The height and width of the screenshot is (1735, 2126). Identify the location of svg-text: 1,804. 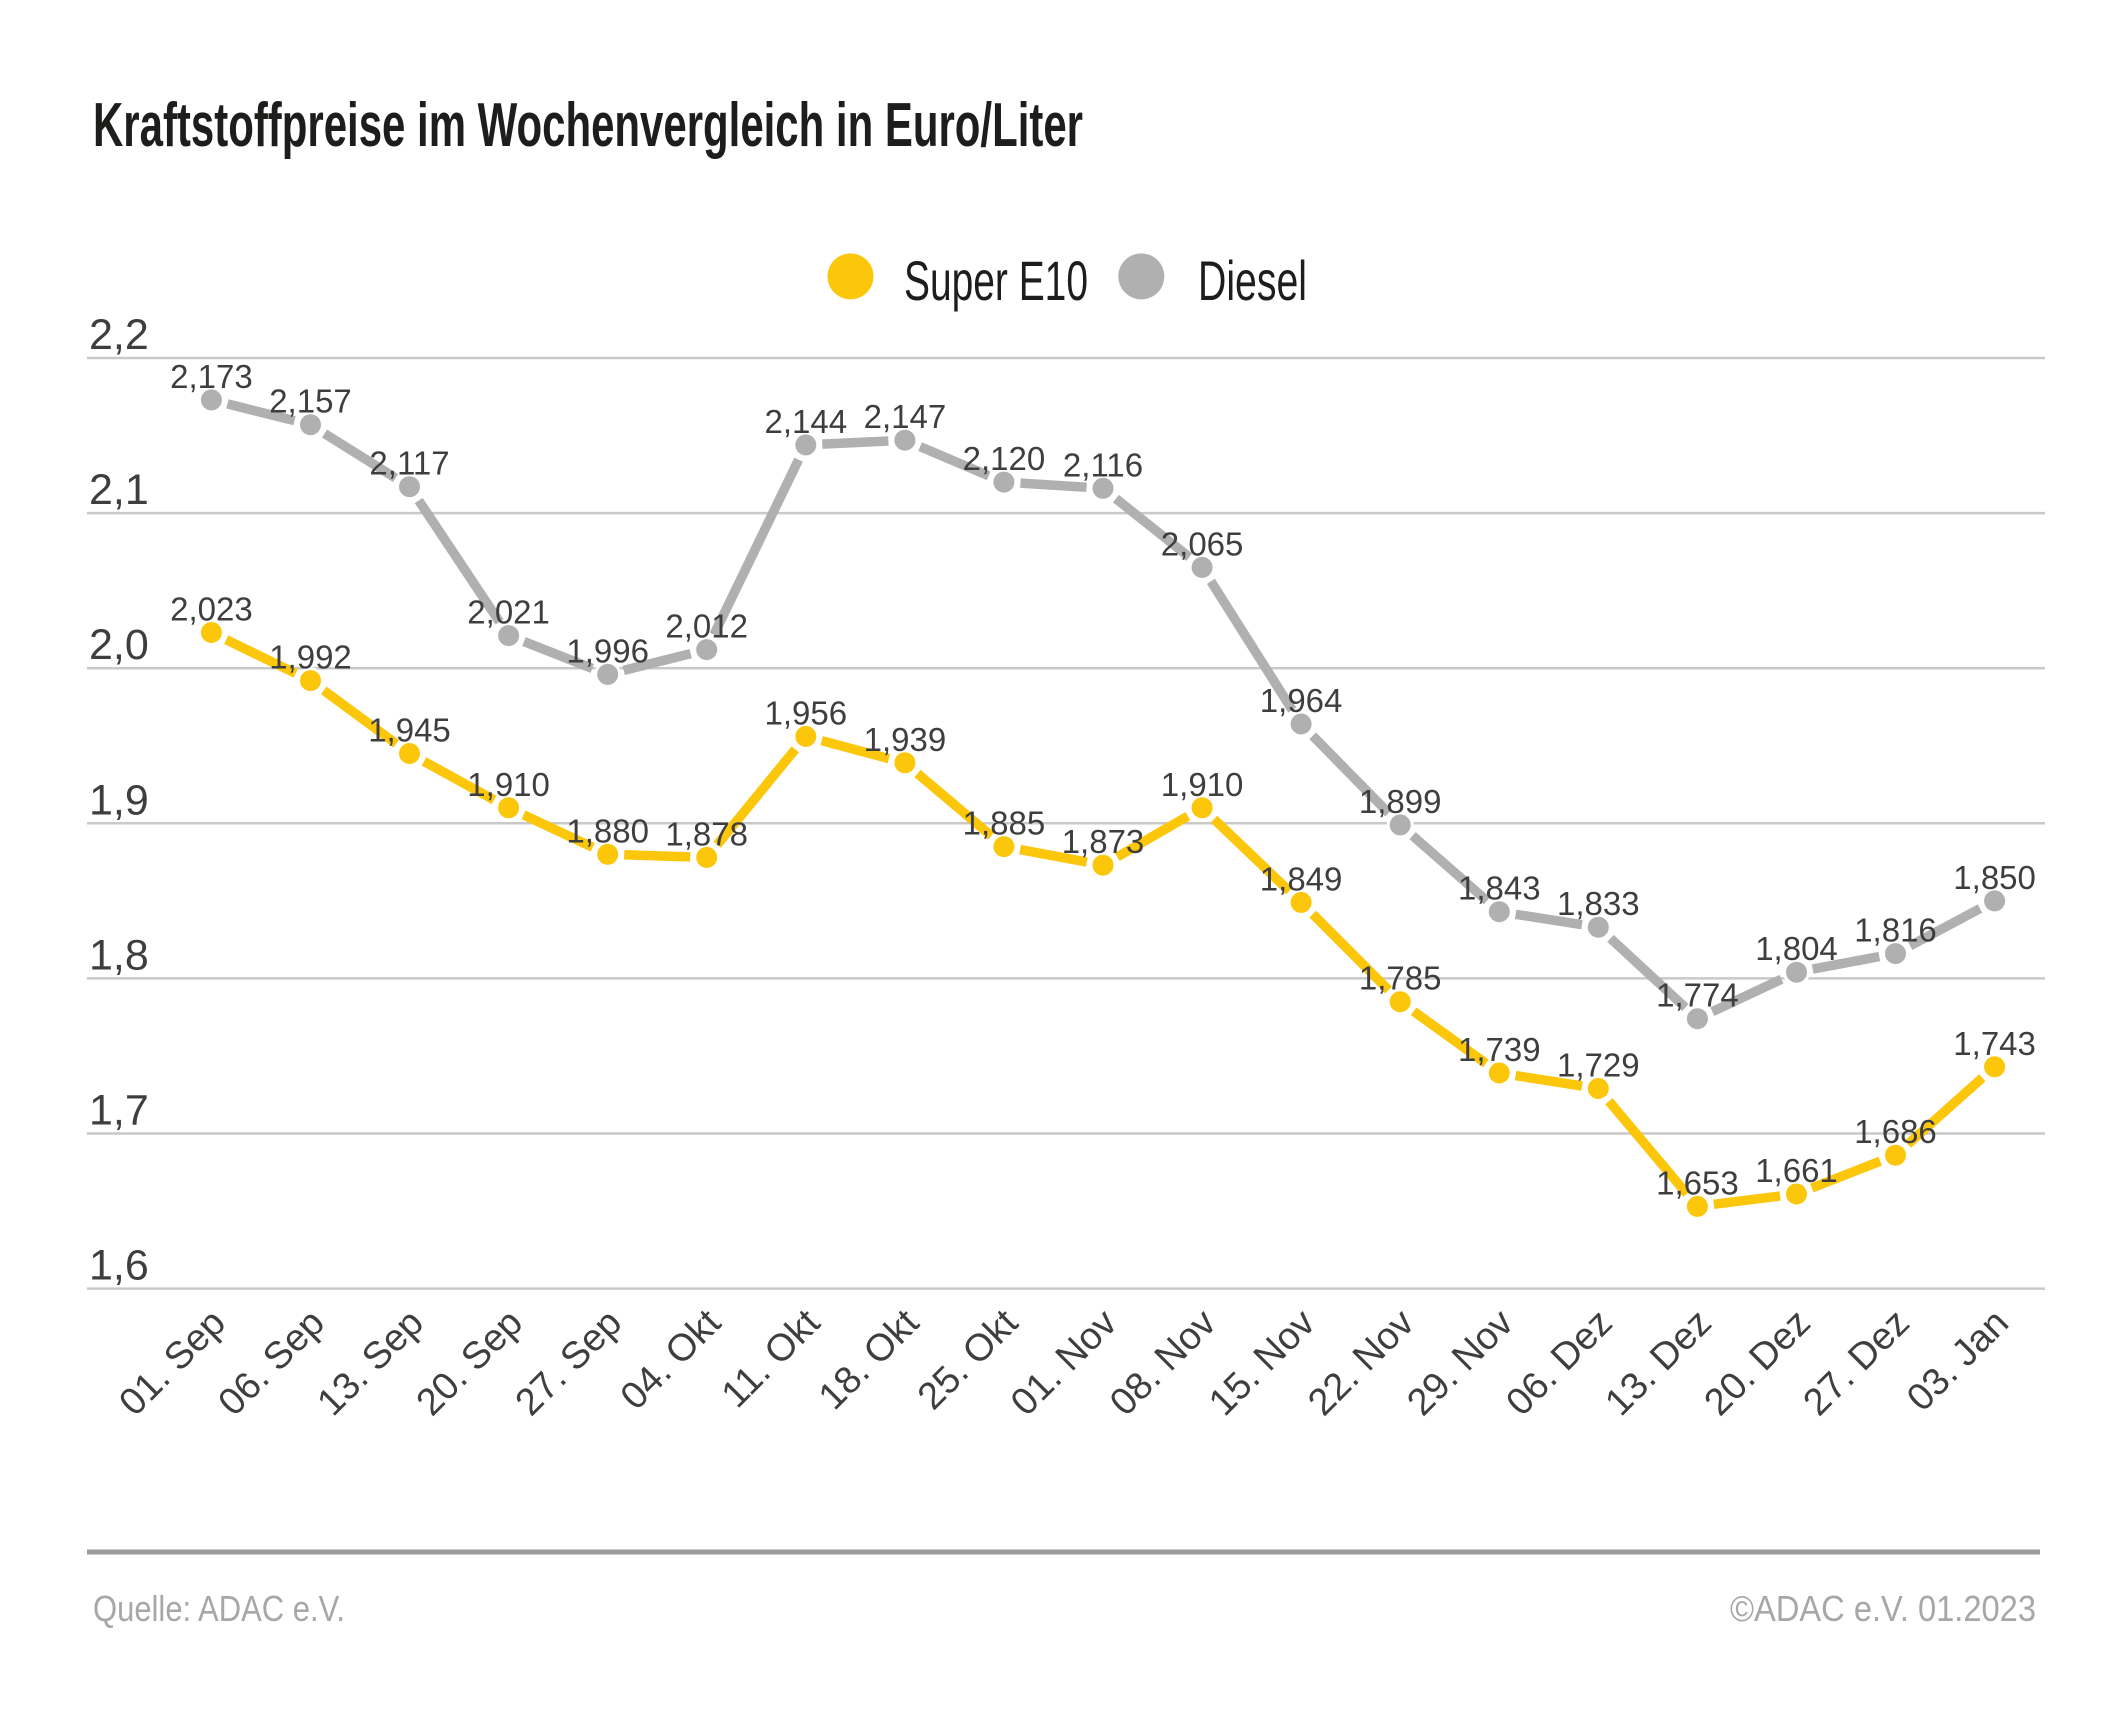
(1796, 948).